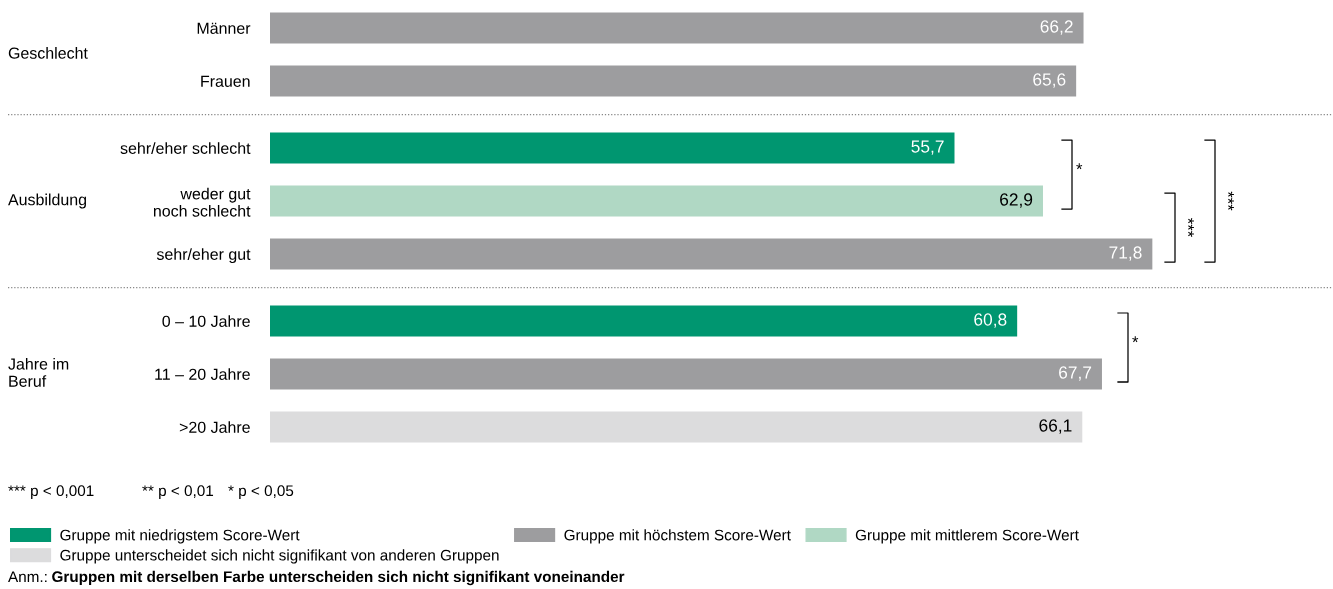 This screenshot has height=589, width=1333. Describe the element at coordinates (224, 28) in the screenshot. I see `y-tick-label: Männer` at that location.